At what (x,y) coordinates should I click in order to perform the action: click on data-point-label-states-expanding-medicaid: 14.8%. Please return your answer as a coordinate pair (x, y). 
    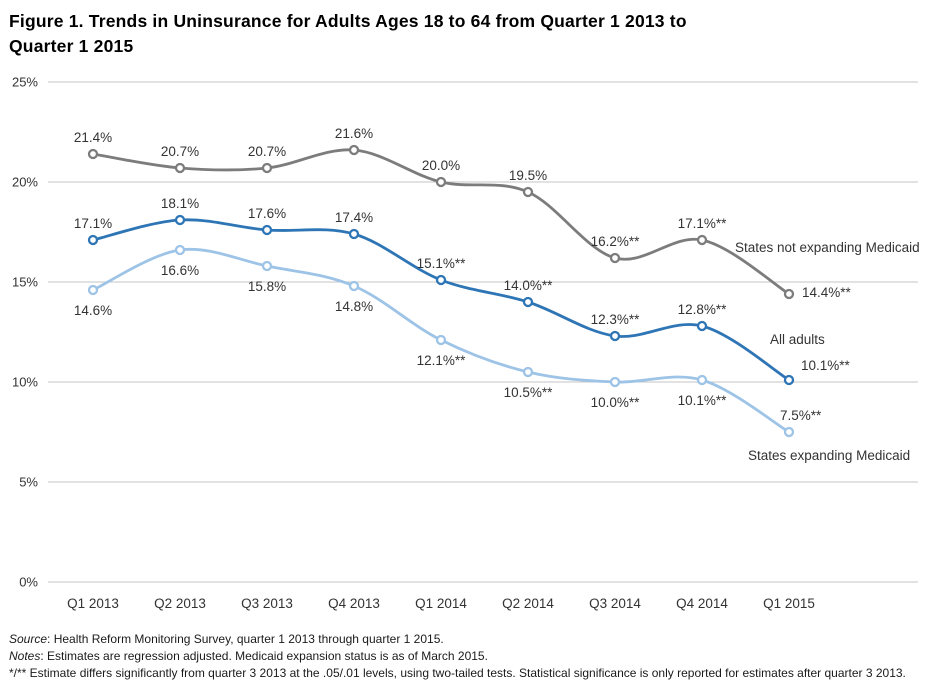
    Looking at the image, I should click on (354, 306).